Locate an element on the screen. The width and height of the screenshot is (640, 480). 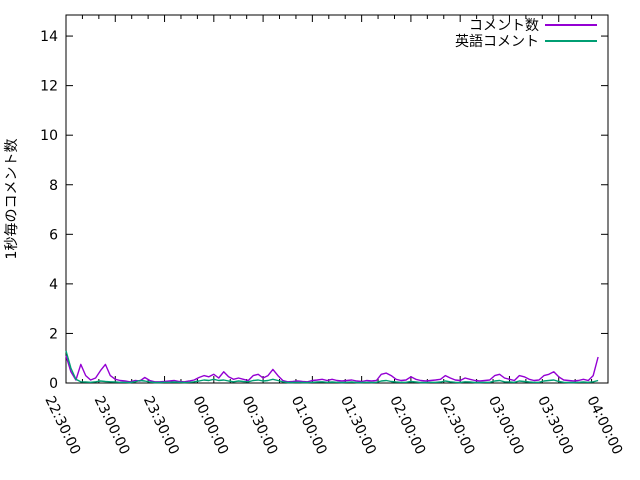
svg-text: 10 is located at coordinates (49, 136).